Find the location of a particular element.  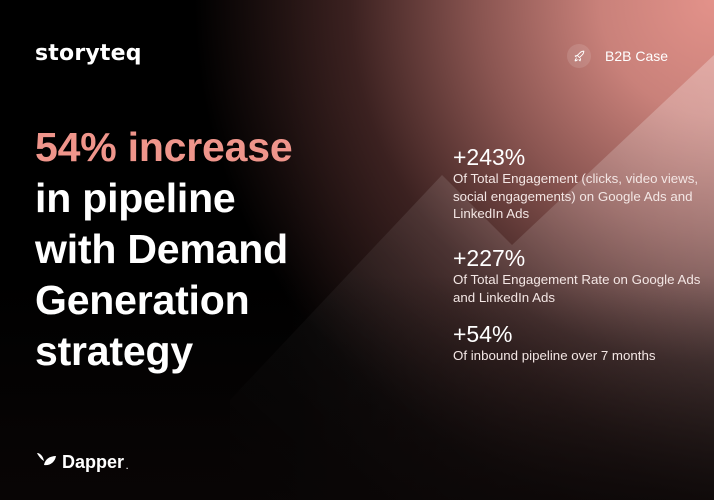

headline-line: in pipeline is located at coordinates (135, 198).